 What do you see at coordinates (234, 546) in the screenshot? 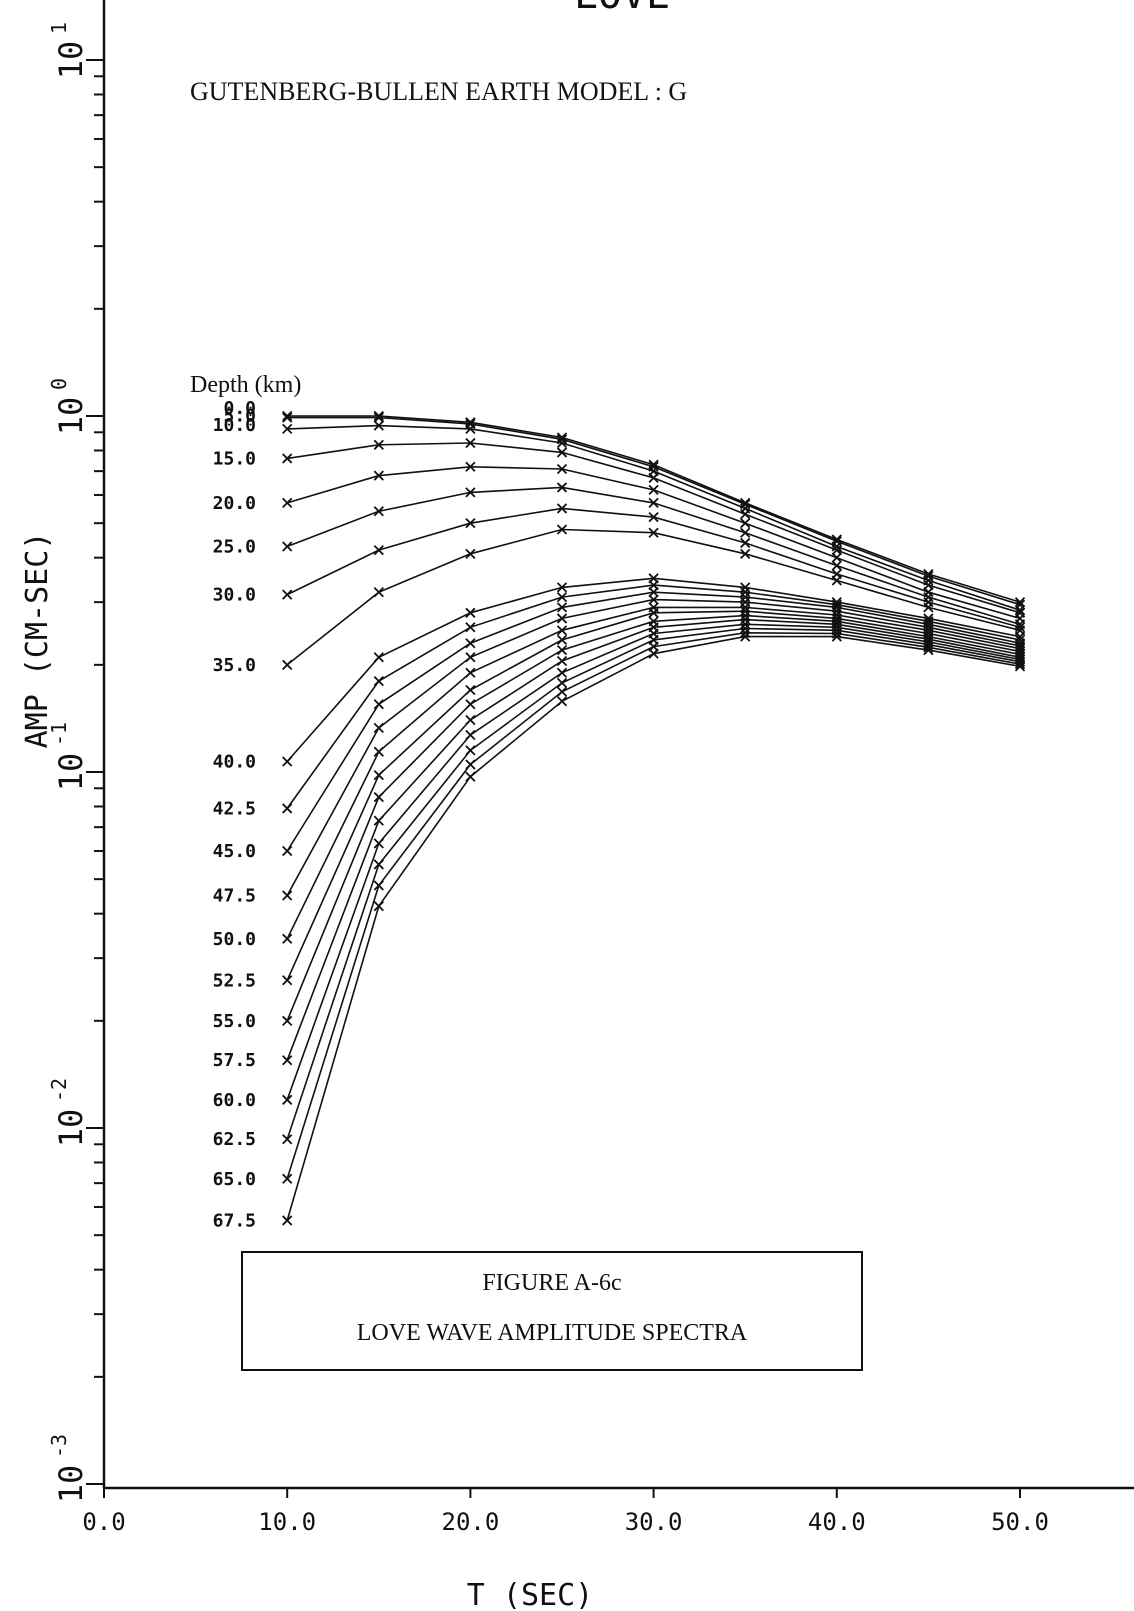
I see `series-depth-label: 25.0` at bounding box center [234, 546].